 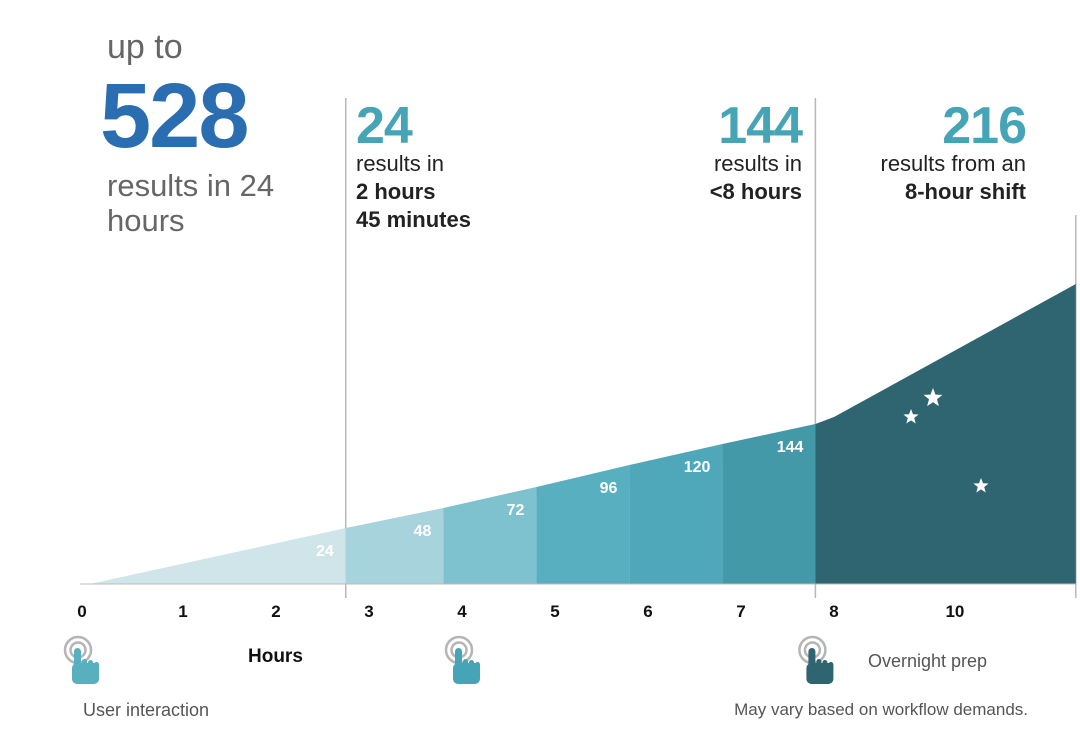 I want to click on data-label-72: 72, so click(x=516, y=510).